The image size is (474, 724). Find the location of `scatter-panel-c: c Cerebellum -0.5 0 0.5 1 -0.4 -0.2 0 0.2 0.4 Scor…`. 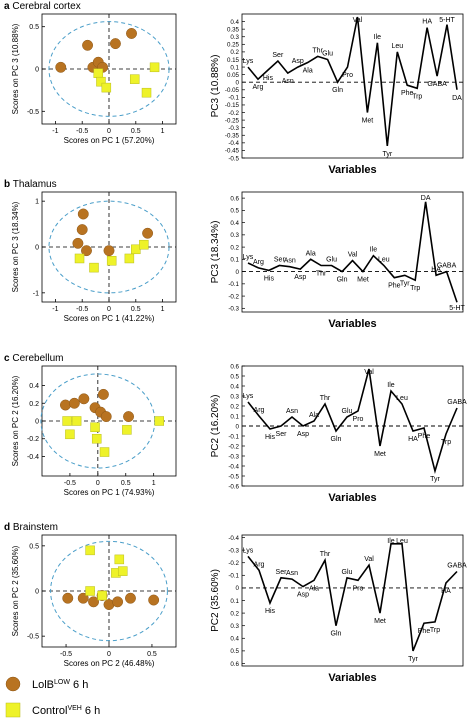

scatter-panel-c: c Cerebellum -0.5 0 0.5 1 -0.4 -0.2 0 0.2 0.4 Scor… is located at coordinates (90, 425).